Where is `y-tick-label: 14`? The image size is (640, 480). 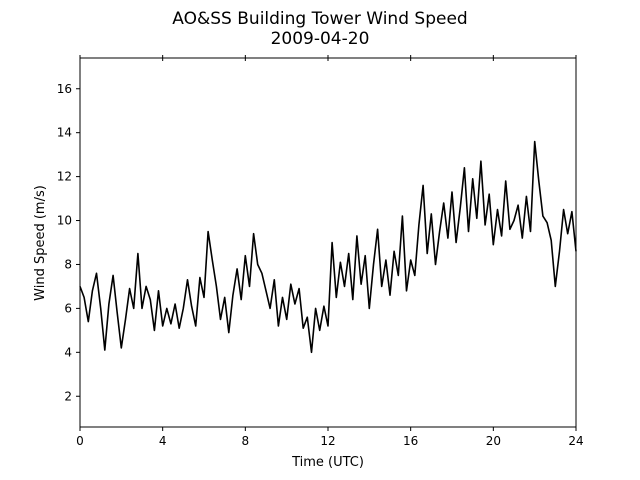 y-tick-label: 14 is located at coordinates (64, 133).